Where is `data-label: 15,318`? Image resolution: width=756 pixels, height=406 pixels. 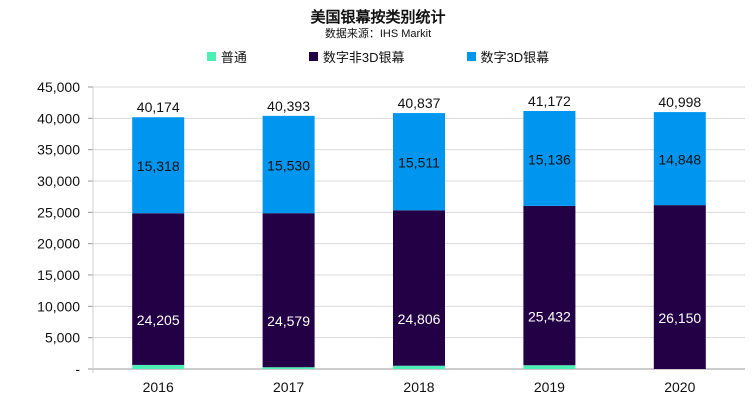 data-label: 15,318 is located at coordinates (158, 166).